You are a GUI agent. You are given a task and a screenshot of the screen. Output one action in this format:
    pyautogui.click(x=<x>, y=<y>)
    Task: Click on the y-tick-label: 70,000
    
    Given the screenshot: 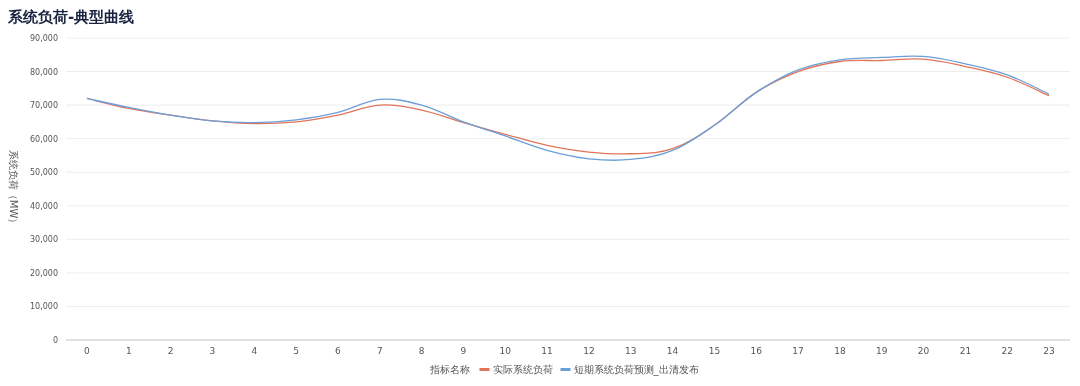 What is the action you would take?
    pyautogui.click(x=44, y=106)
    